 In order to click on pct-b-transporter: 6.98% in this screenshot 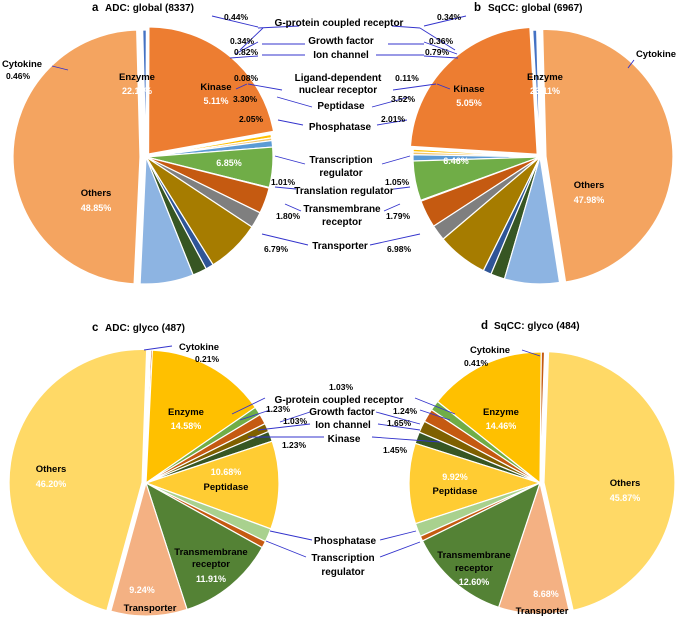, I will do `click(399, 249)`.